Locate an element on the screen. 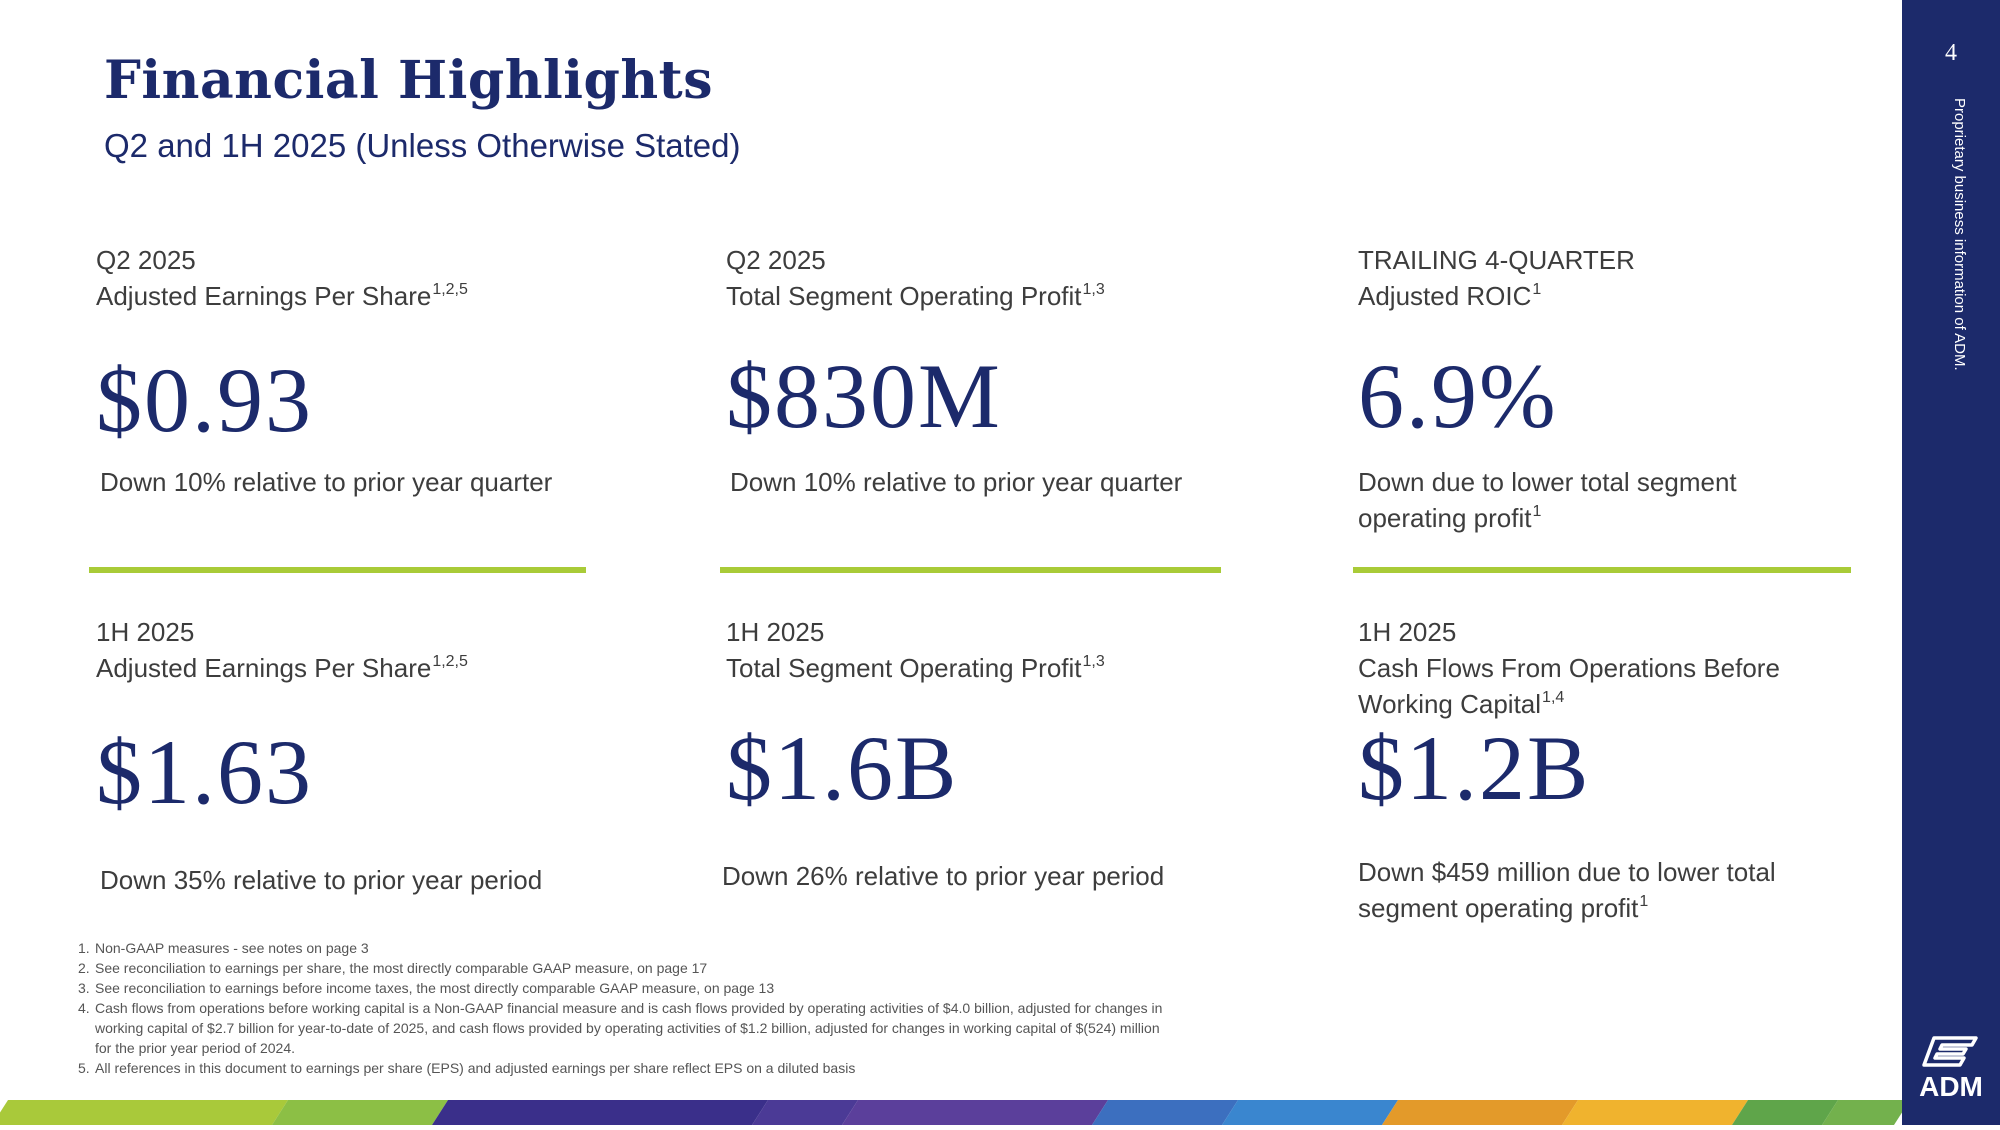 The image size is (2000, 1130). metric-value: $830M is located at coordinates (864, 396).